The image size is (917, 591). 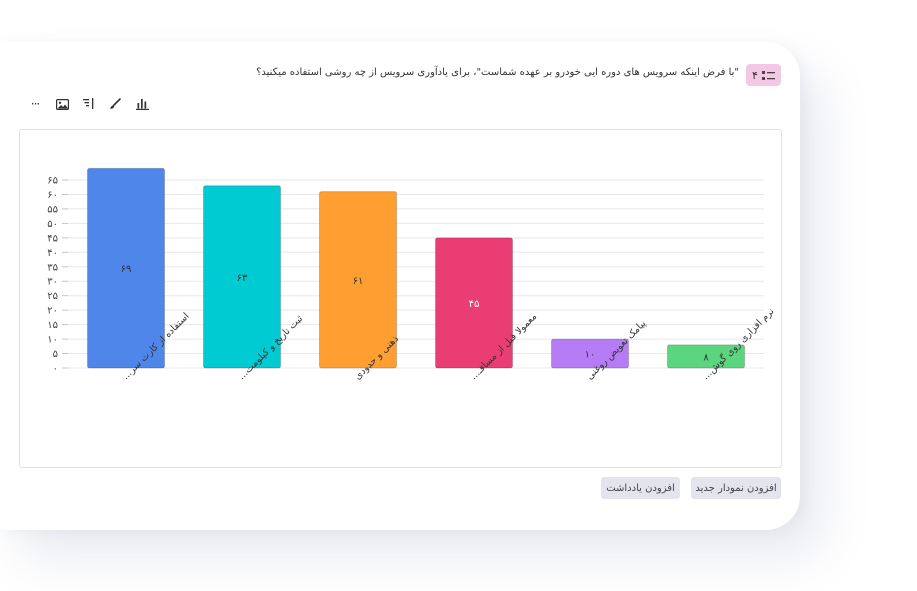 What do you see at coordinates (52, 195) in the screenshot?
I see `y-tick-label: ۶۰` at bounding box center [52, 195].